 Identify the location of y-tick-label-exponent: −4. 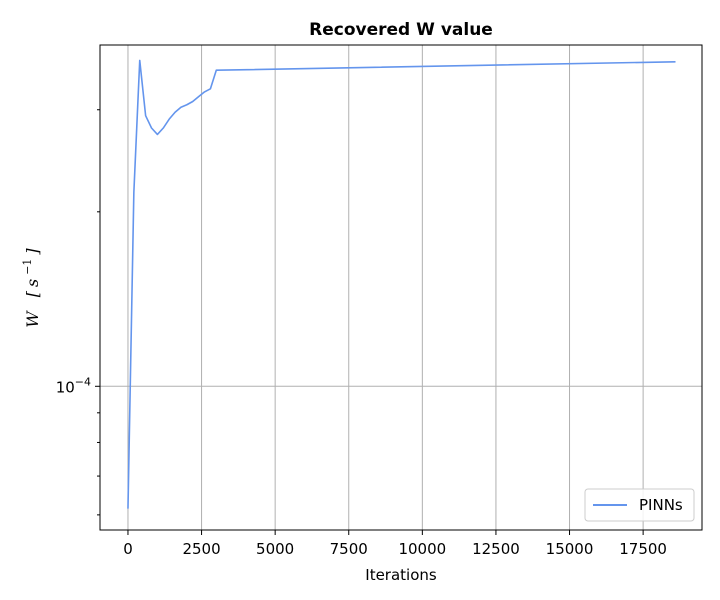
(83, 381).